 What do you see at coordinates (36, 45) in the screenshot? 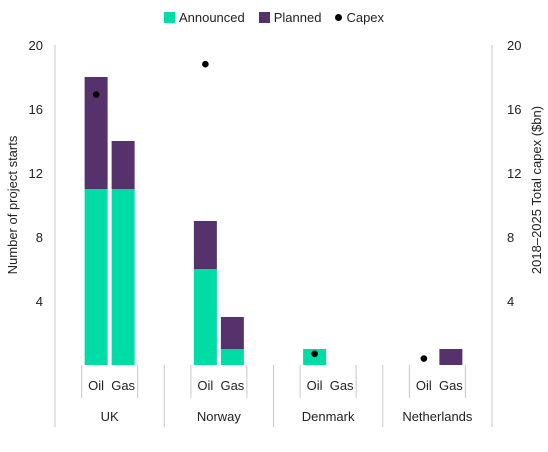
I see `y-tick-label-left: 20` at bounding box center [36, 45].